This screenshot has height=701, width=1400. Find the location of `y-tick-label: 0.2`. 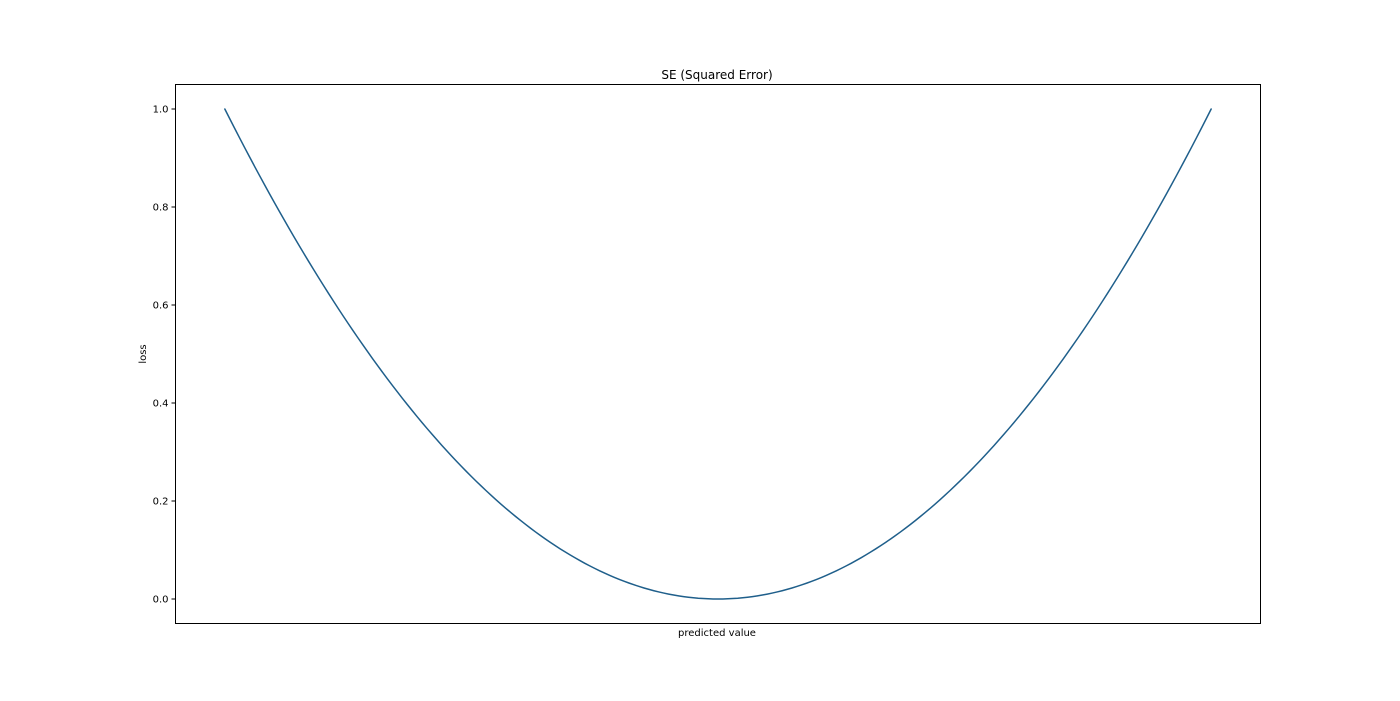

y-tick-label: 0.2 is located at coordinates (161, 502).